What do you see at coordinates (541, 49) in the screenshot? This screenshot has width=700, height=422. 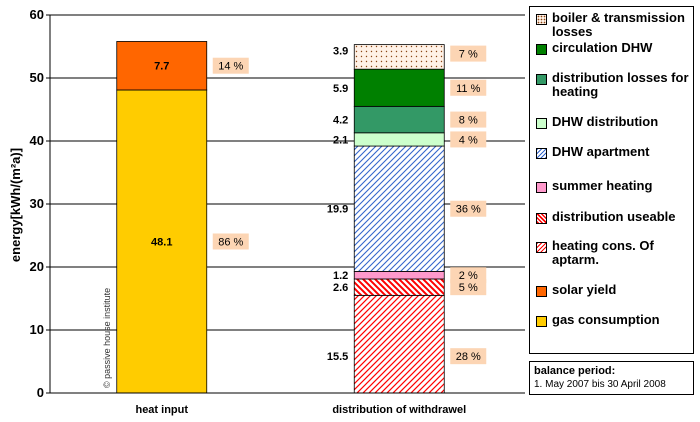 I see `legend-swatch-circulation-dhw` at bounding box center [541, 49].